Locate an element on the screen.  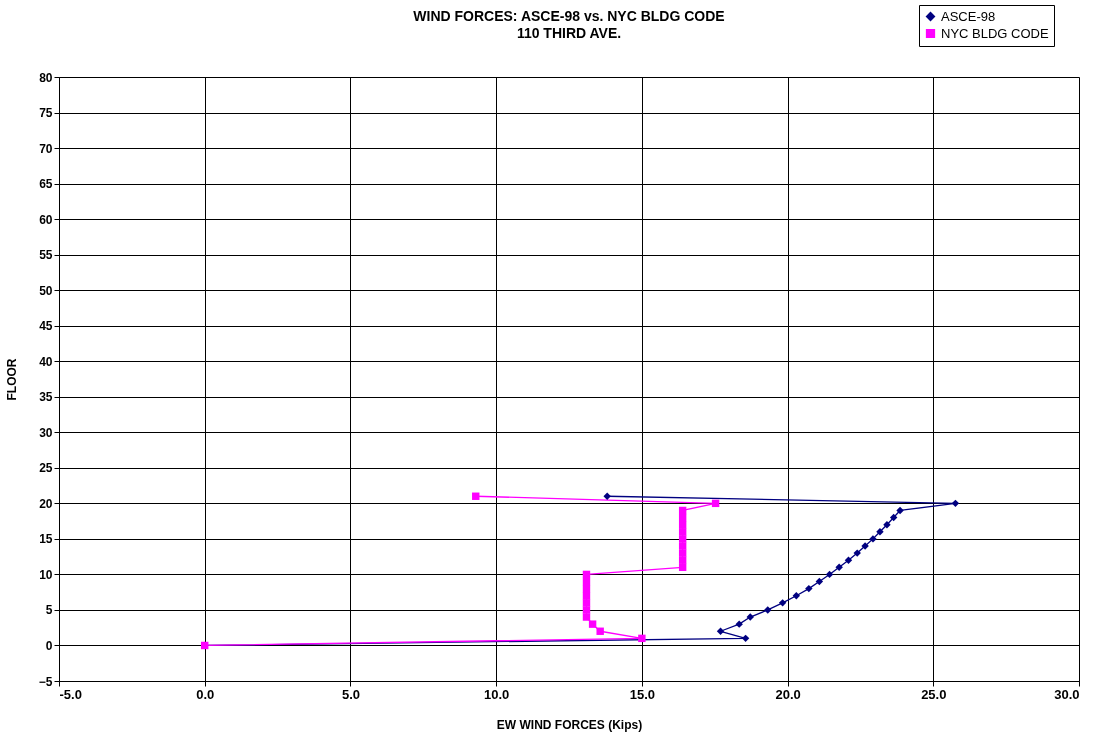
y-tick-label: 0 is located at coordinates (49, 645).